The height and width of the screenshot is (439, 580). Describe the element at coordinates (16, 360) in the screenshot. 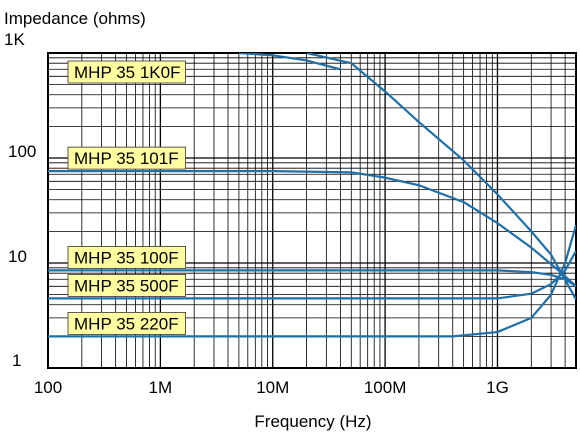

I see `y-tick-label-3: 1` at that location.